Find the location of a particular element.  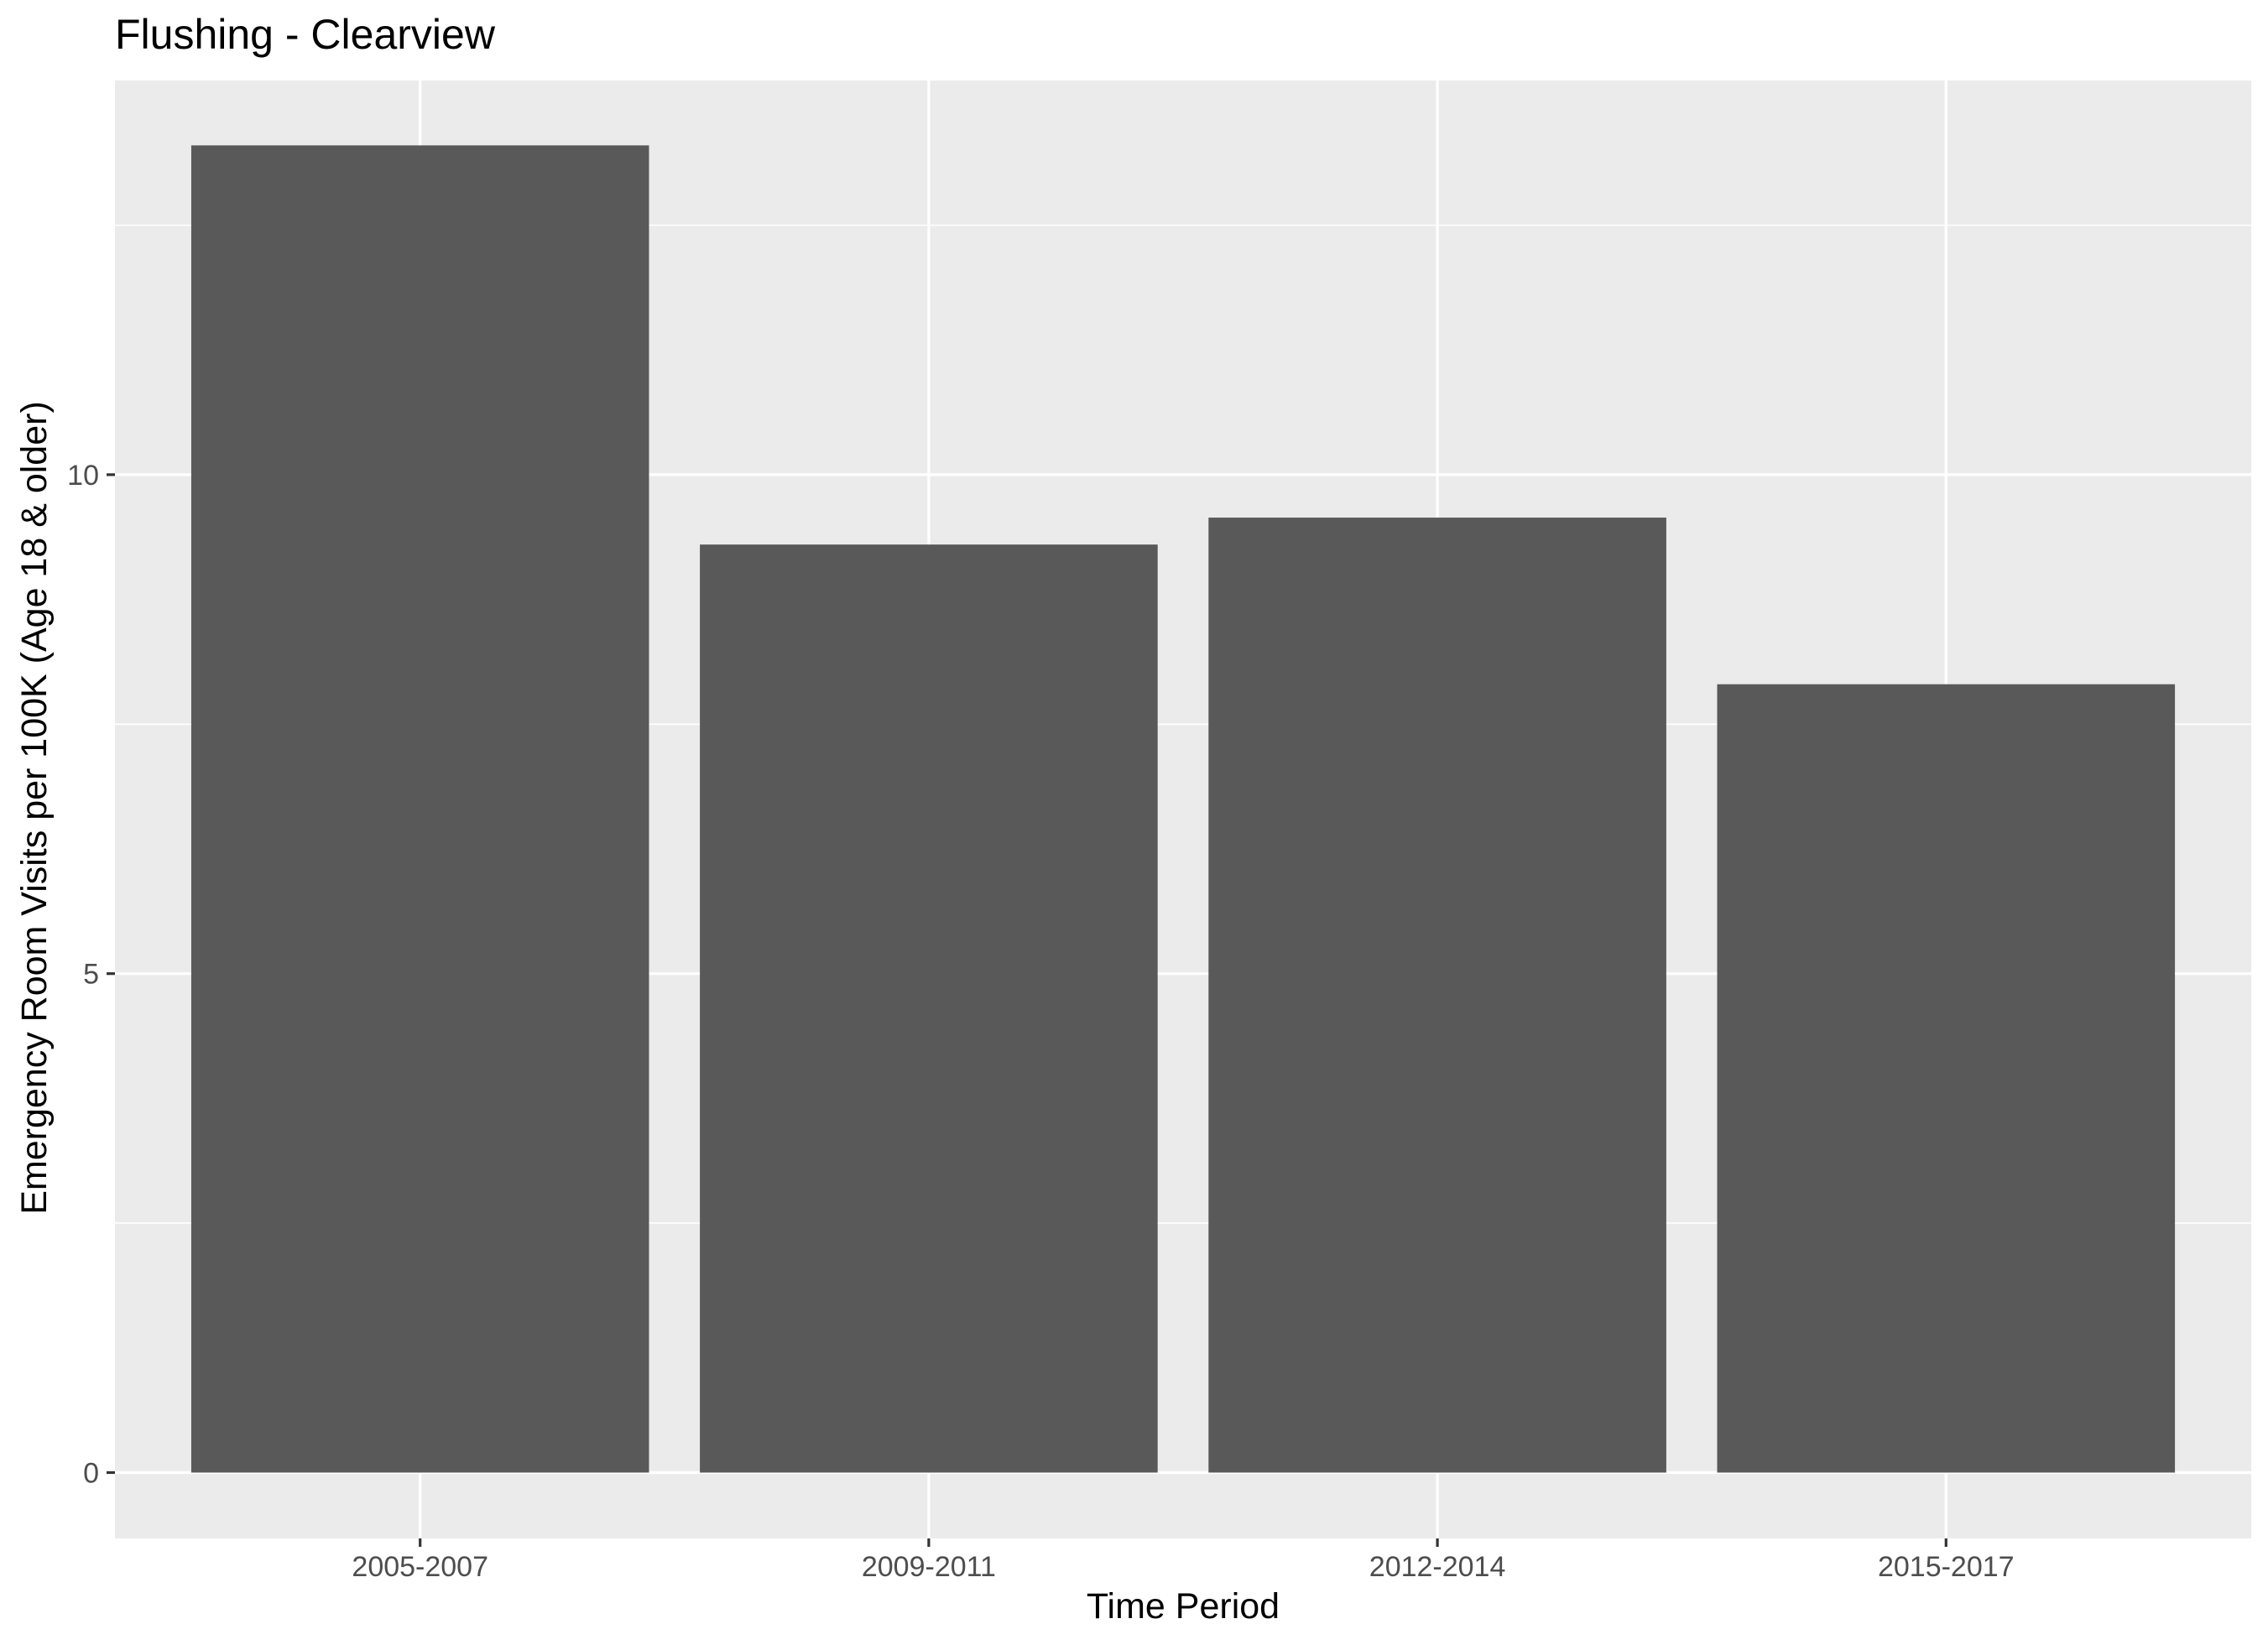

x-tick-label: 2009-2011 is located at coordinates (929, 1567).